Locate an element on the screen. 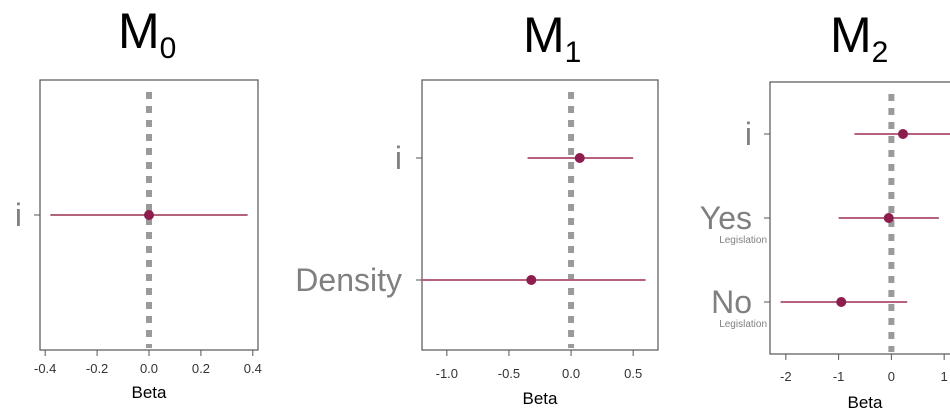  x-tick-label: -0.4 is located at coordinates (45, 368).